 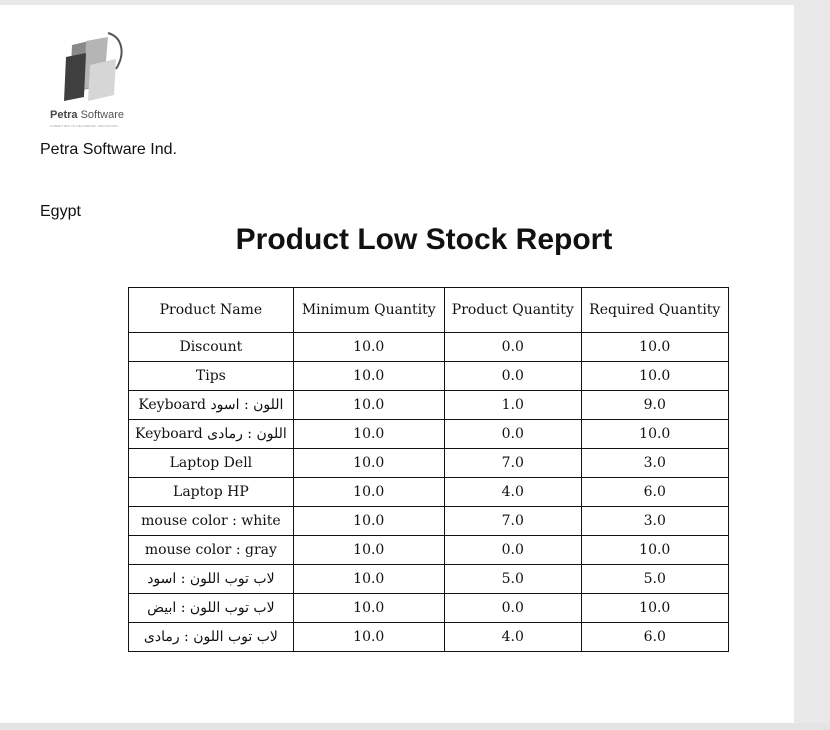 I want to click on table-row: mouse color : white 10.0 7.0 3.0, so click(x=428, y=521).